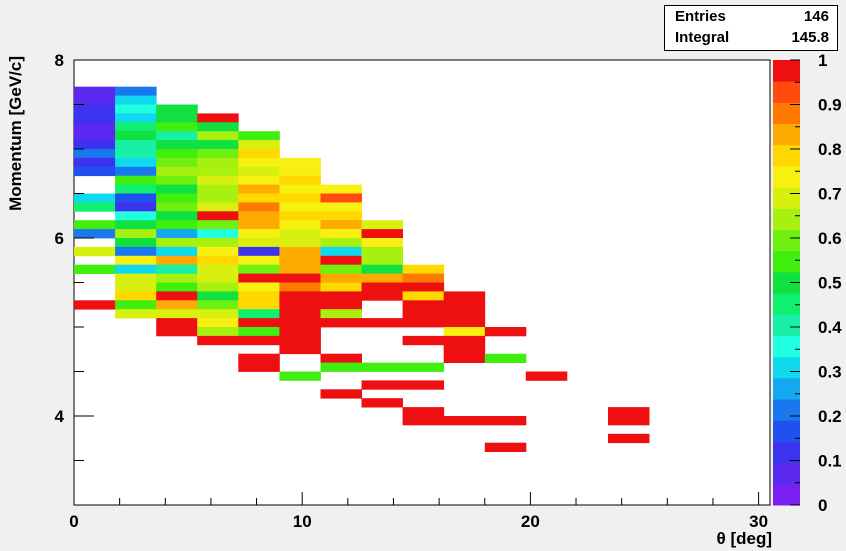  What do you see at coordinates (830, 283) in the screenshot?
I see `color-scale-label: 0.5` at bounding box center [830, 283].